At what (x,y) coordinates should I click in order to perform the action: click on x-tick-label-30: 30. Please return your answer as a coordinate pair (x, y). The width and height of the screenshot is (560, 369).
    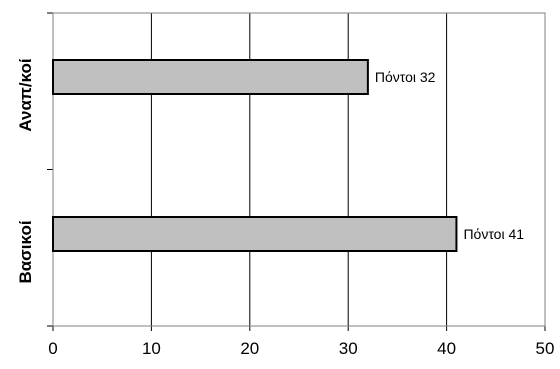
    Looking at the image, I should click on (348, 348).